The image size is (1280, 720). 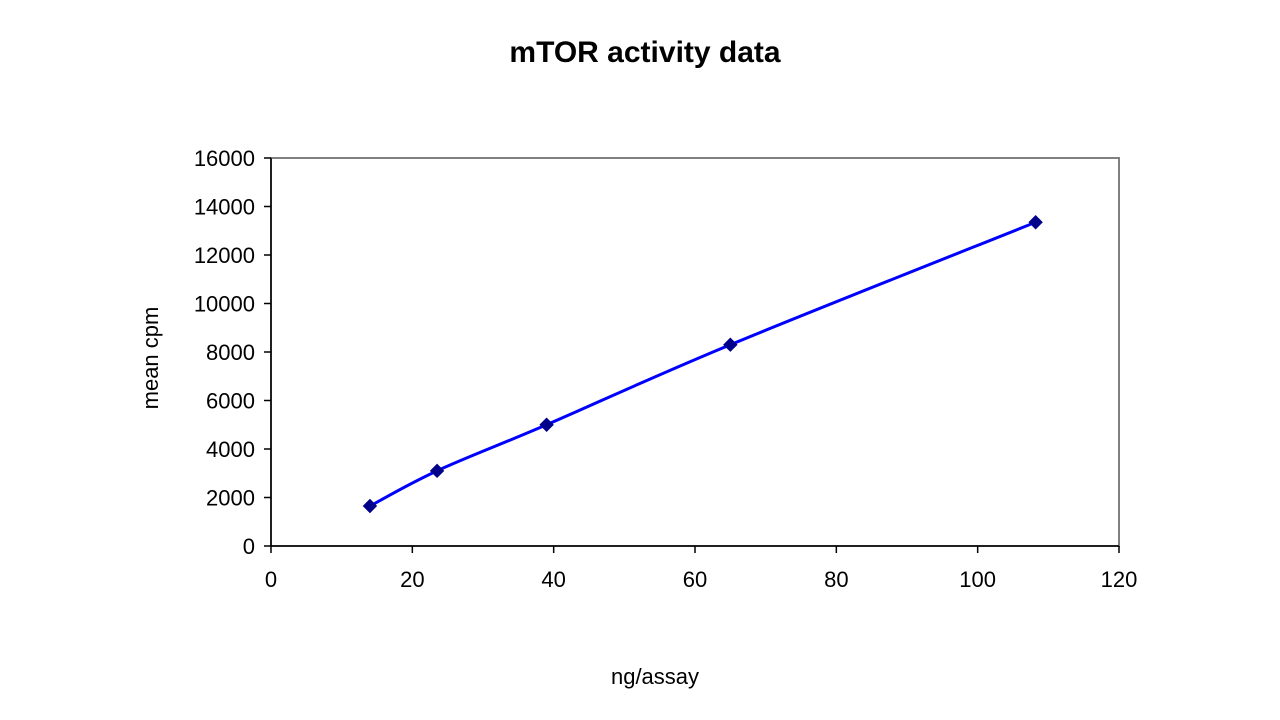 What do you see at coordinates (224, 158) in the screenshot?
I see `y-tick-label: 16000` at bounding box center [224, 158].